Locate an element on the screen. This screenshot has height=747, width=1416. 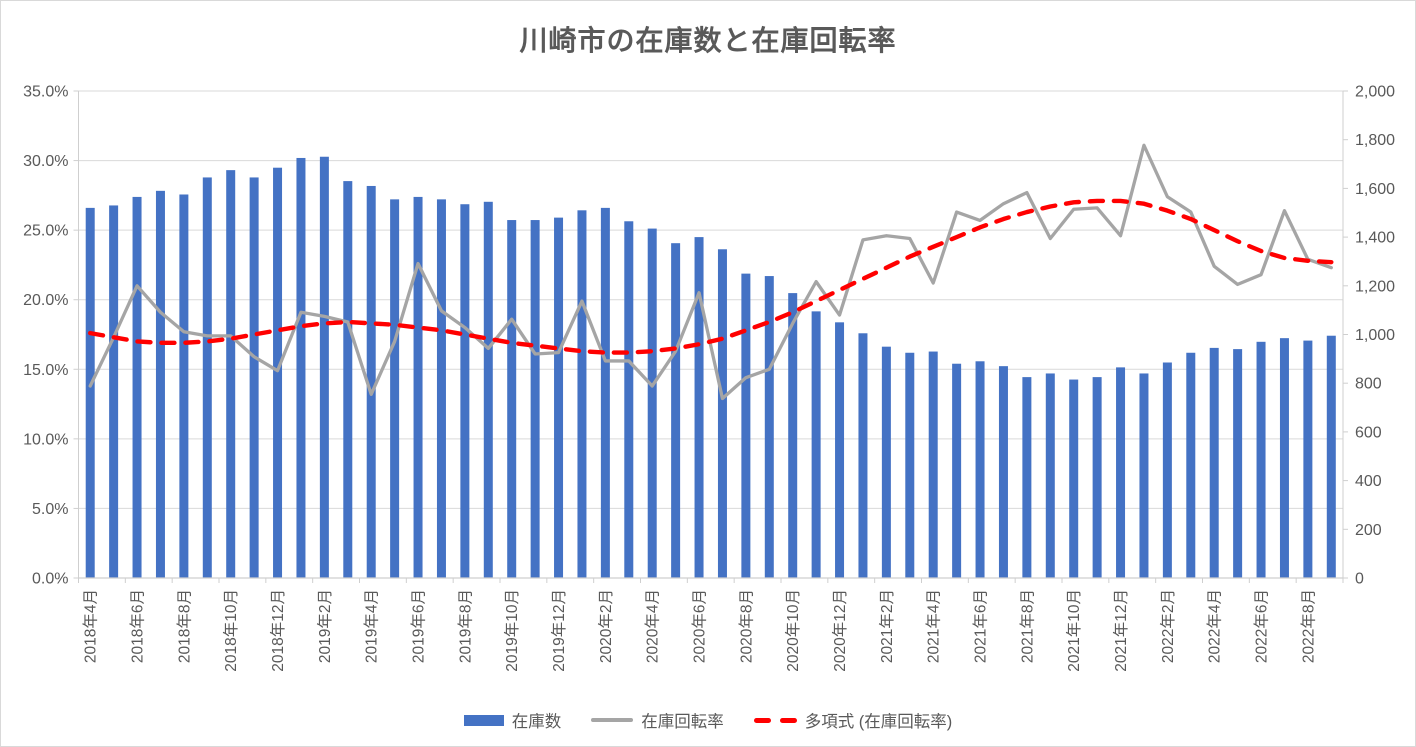
x-axis-tick-label: 2020年2月 is located at coordinates (606, 626).